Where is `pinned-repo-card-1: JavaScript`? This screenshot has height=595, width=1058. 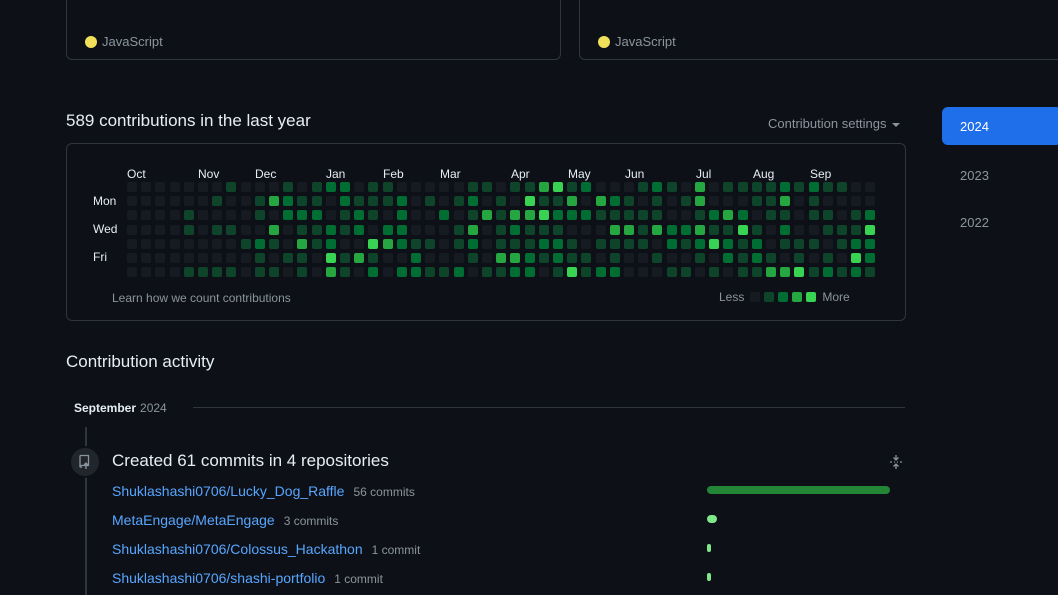 pinned-repo-card-1: JavaScript is located at coordinates (313, 30).